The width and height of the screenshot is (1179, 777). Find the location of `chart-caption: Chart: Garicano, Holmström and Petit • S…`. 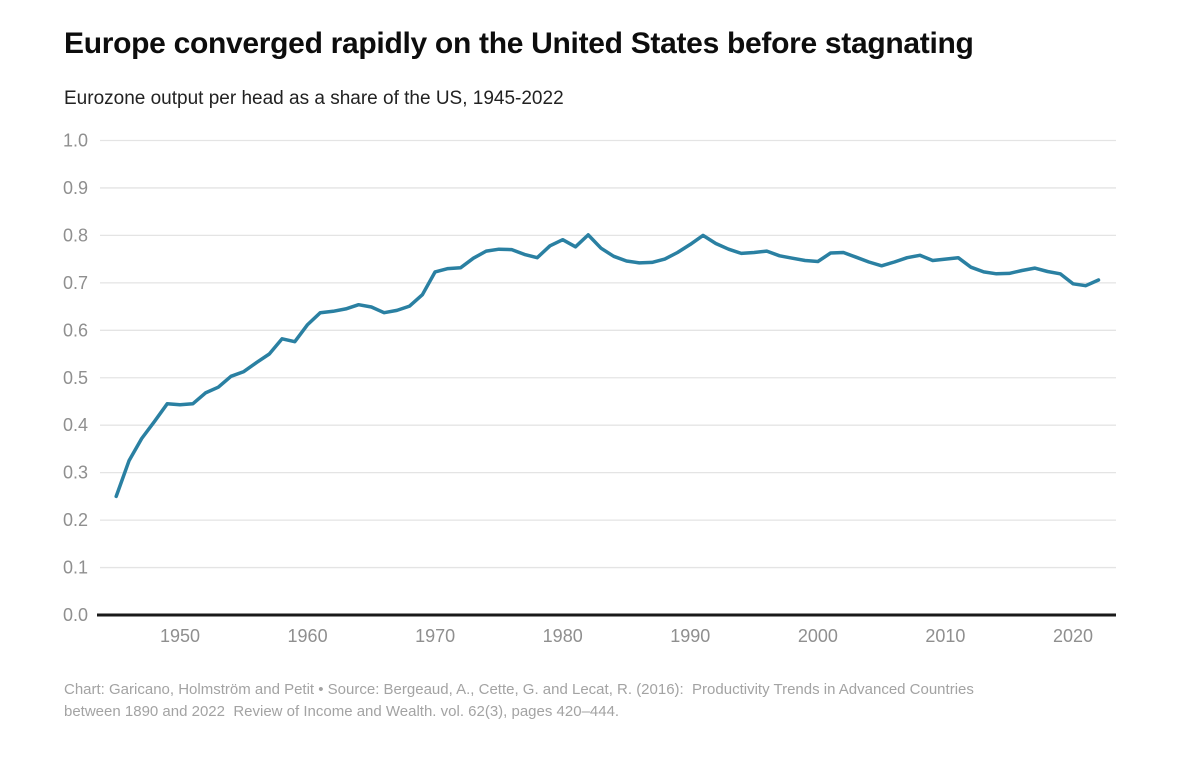

chart-caption: Chart: Garicano, Holmström and Petit • S… is located at coordinates (604, 701).